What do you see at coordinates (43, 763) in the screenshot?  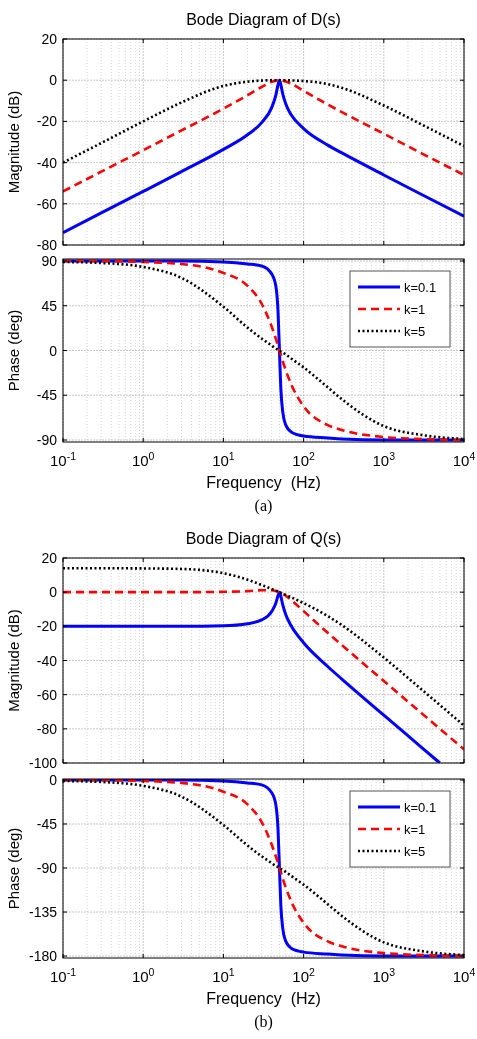 I see `y-tick-label: -100` at bounding box center [43, 763].